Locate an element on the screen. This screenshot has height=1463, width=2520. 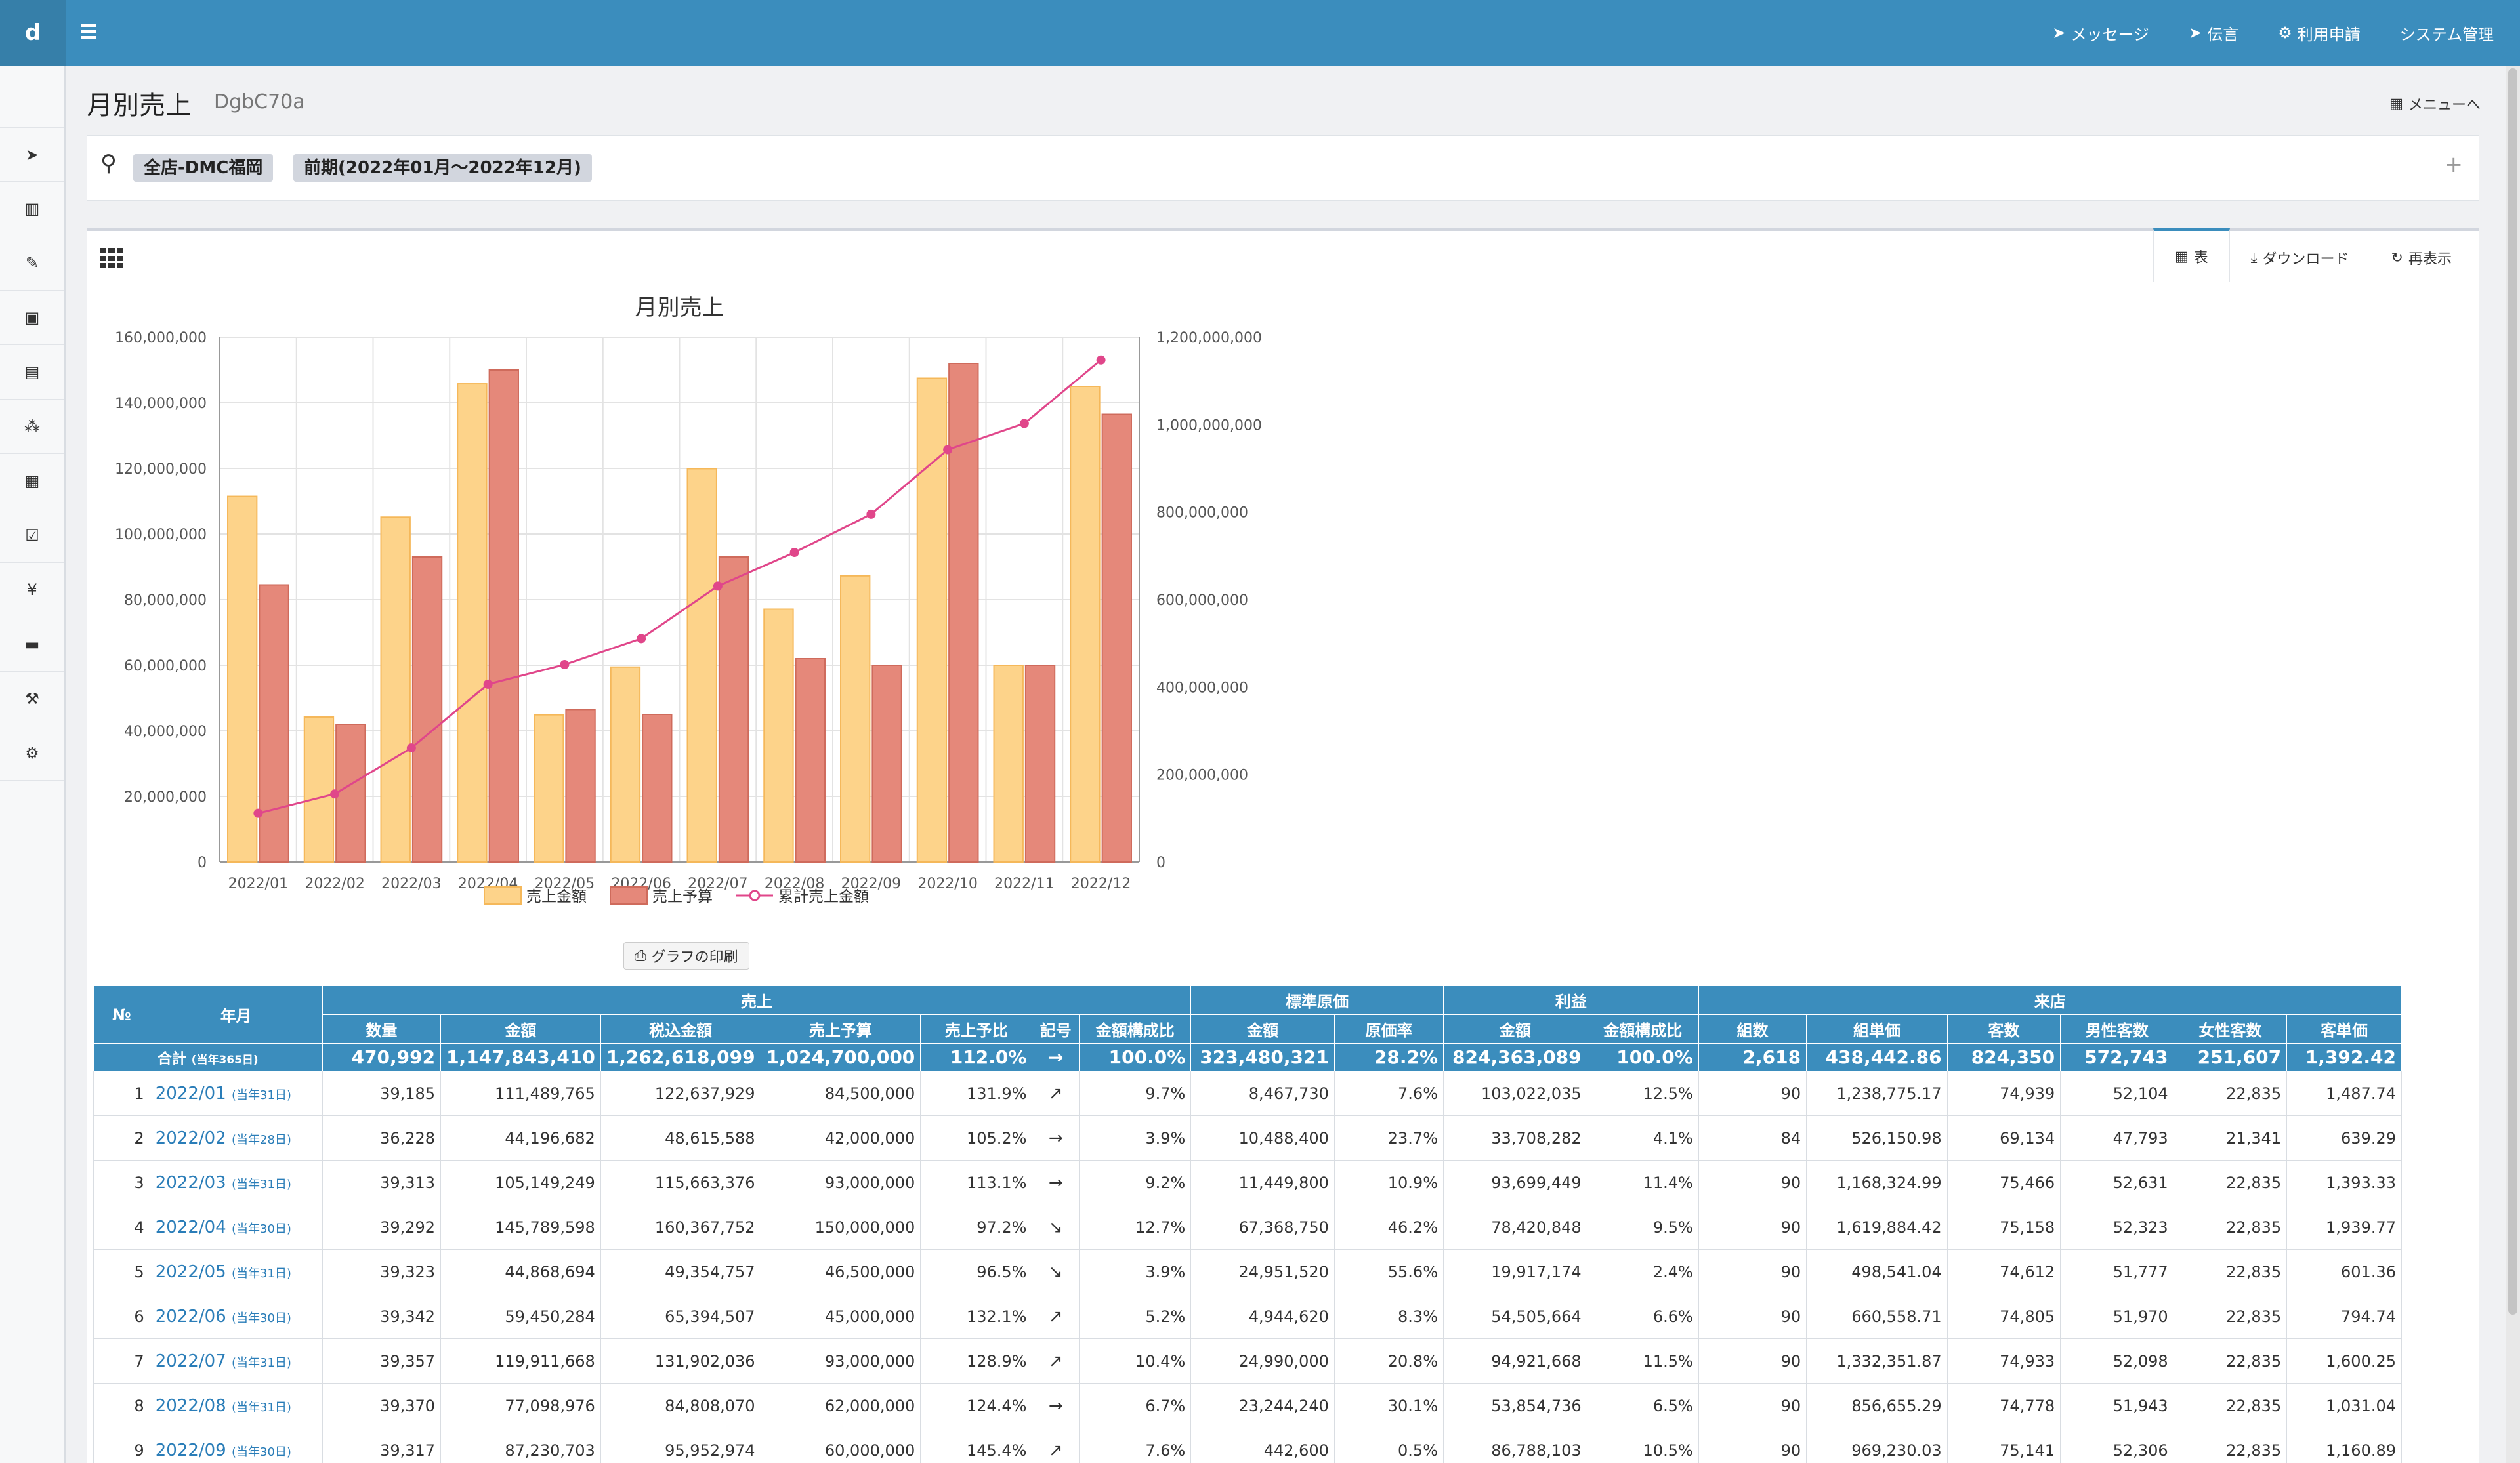
sidebar-item-cubes: ⁂ is located at coordinates (32, 427).